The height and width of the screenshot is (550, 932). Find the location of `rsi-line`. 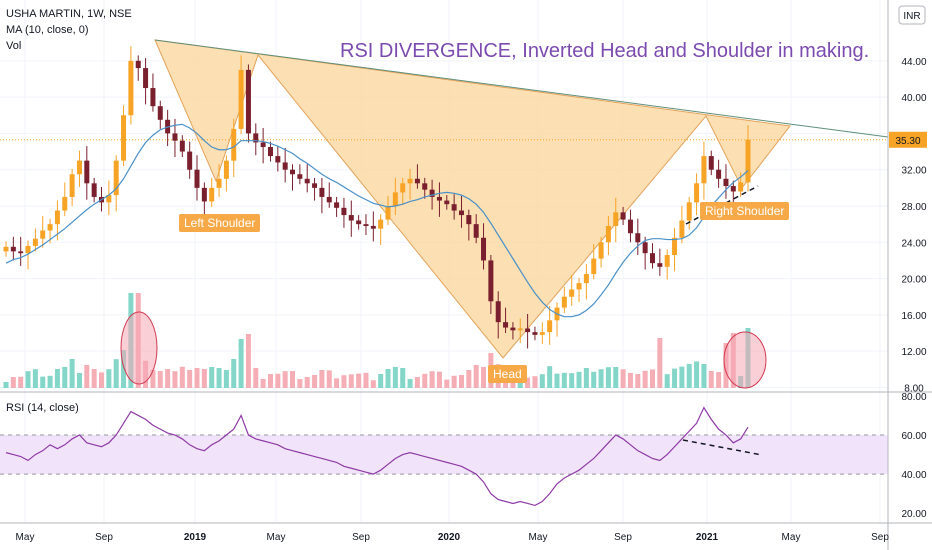

rsi-line is located at coordinates (377, 456).